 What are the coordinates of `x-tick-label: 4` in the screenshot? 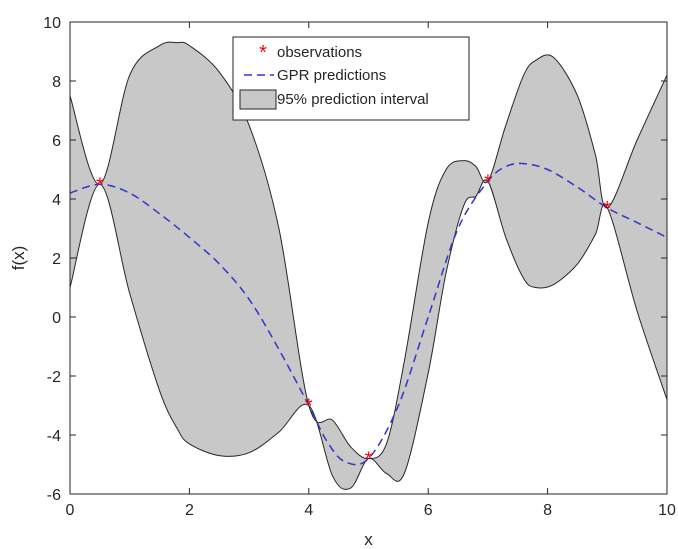 It's located at (308, 510).